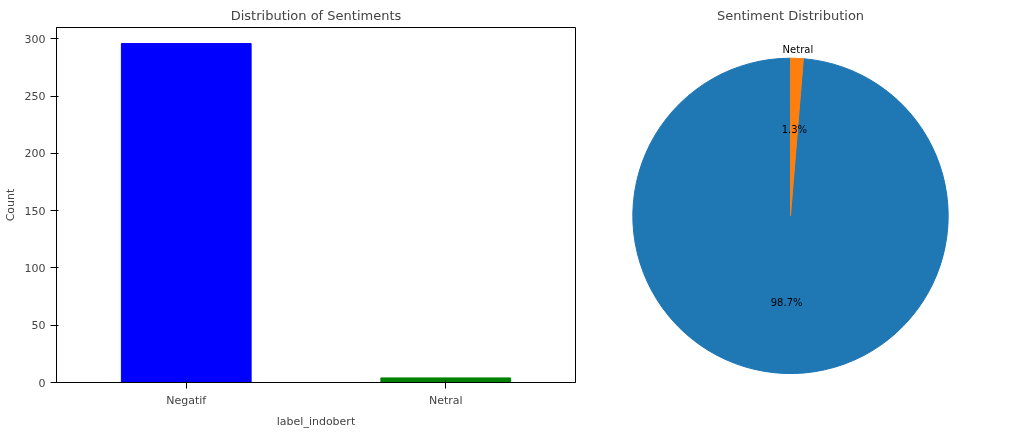 This screenshot has width=1010, height=438. What do you see at coordinates (187, 400) in the screenshot?
I see `x-tick-label: Negatif` at bounding box center [187, 400].